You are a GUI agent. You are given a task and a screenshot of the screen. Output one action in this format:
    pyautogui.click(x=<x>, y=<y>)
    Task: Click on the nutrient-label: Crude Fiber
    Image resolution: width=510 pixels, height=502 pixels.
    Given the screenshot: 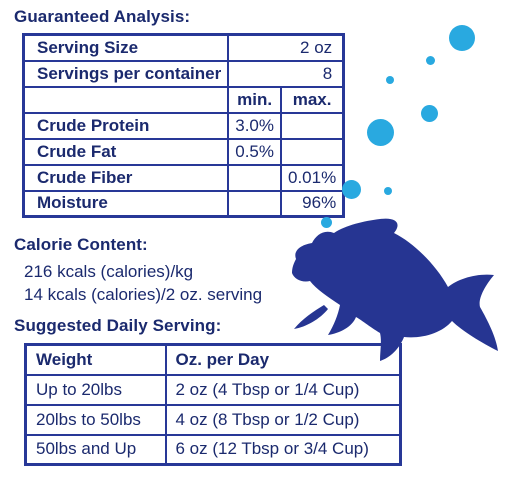 What is the action you would take?
    pyautogui.click(x=126, y=177)
    